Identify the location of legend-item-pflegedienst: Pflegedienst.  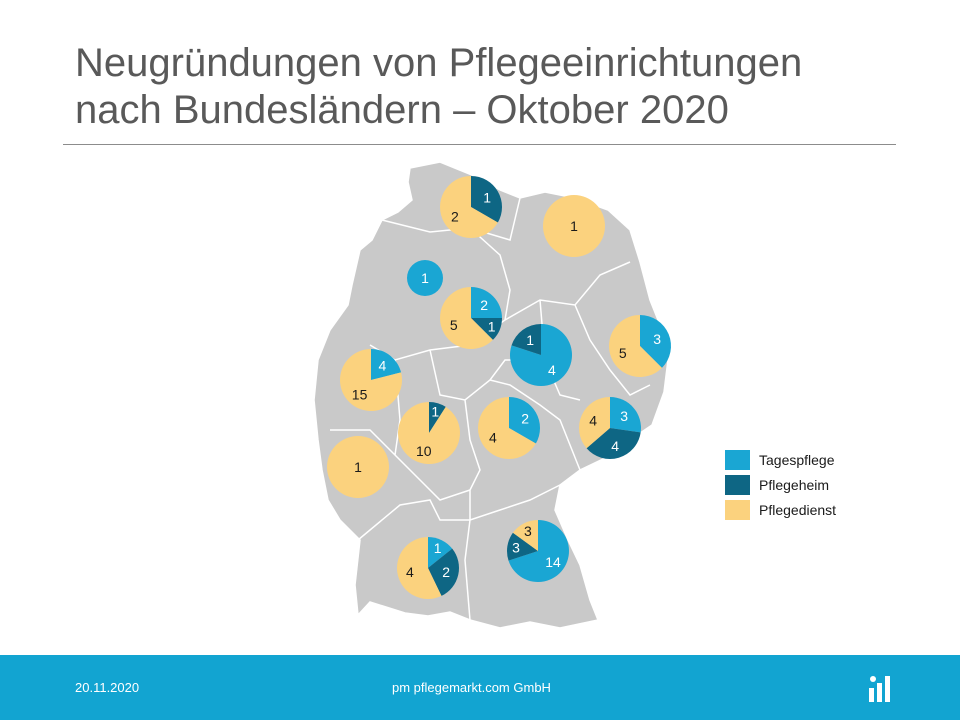
(780, 509).